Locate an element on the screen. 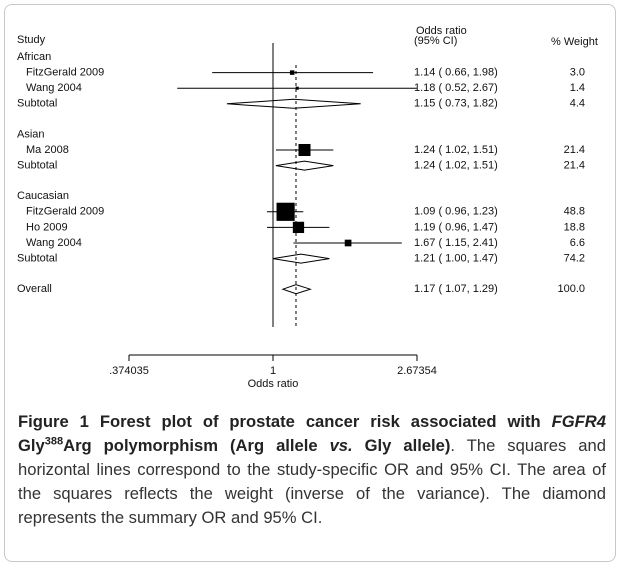  ci-label: 1.09 ( 0.96, 1.23) is located at coordinates (456, 212).